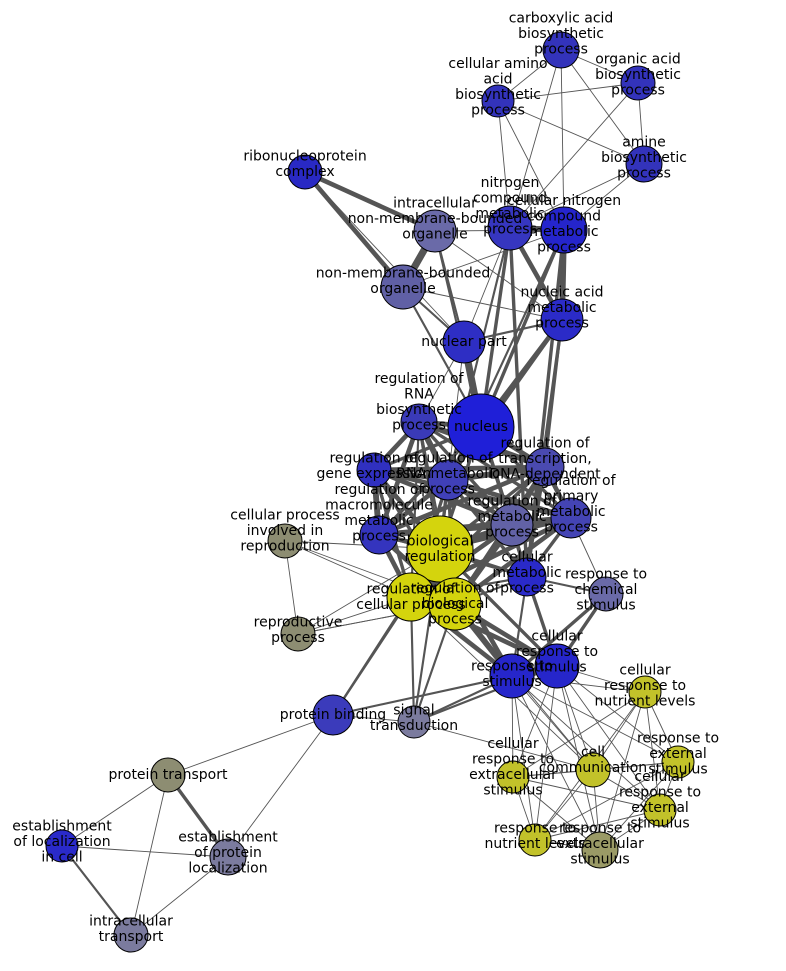 This screenshot has height=971, width=786. What do you see at coordinates (414, 722) in the screenshot?
I see `graph-node-signal-transduction: signal transduction` at bounding box center [414, 722].